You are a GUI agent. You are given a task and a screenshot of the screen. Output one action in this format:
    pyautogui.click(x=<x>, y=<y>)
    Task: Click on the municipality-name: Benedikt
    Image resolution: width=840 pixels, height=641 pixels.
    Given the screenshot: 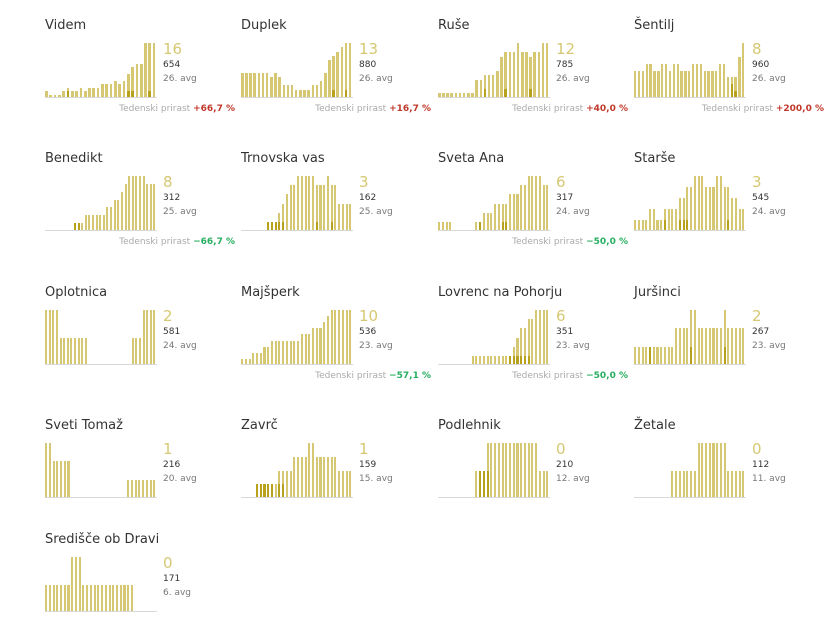 What is the action you would take?
    pyautogui.click(x=74, y=158)
    